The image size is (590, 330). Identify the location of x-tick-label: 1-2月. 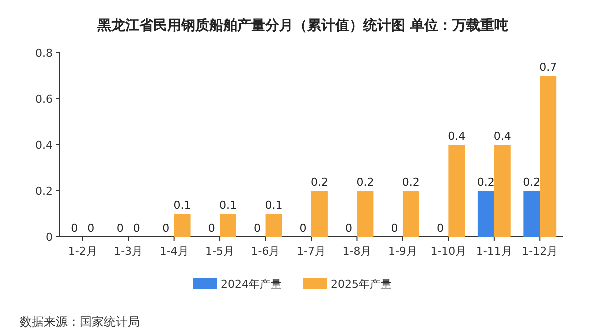
(83, 251).